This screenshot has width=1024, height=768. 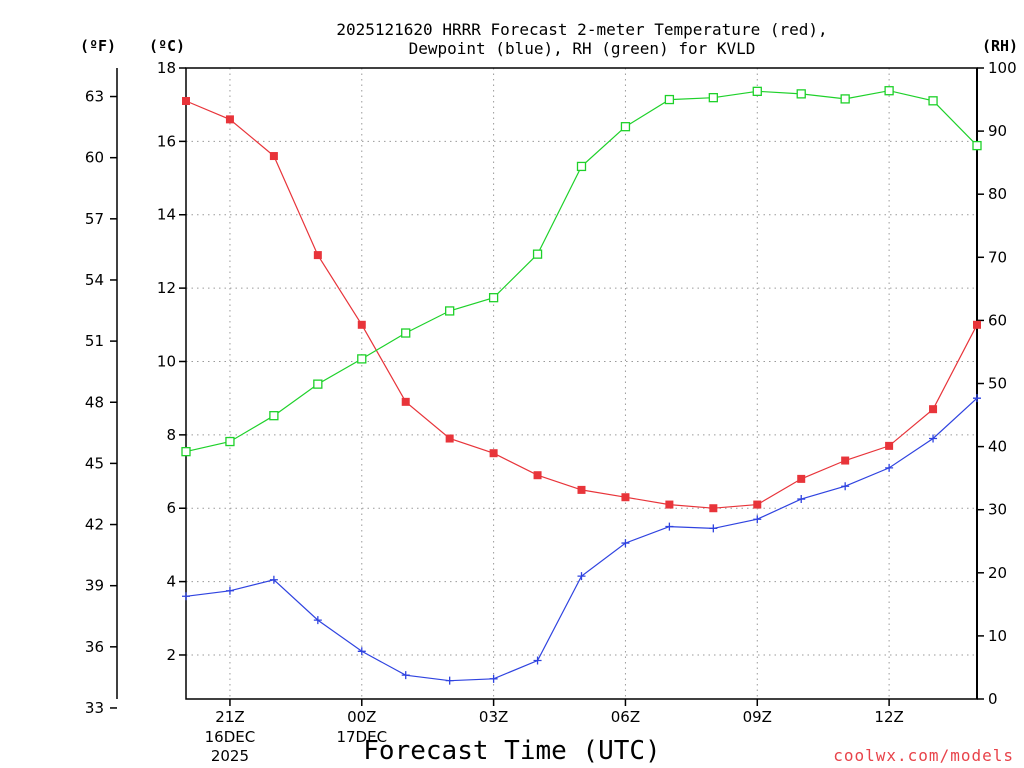 What do you see at coordinates (757, 717) in the screenshot?
I see `time-tick-label: 09Z` at bounding box center [757, 717].